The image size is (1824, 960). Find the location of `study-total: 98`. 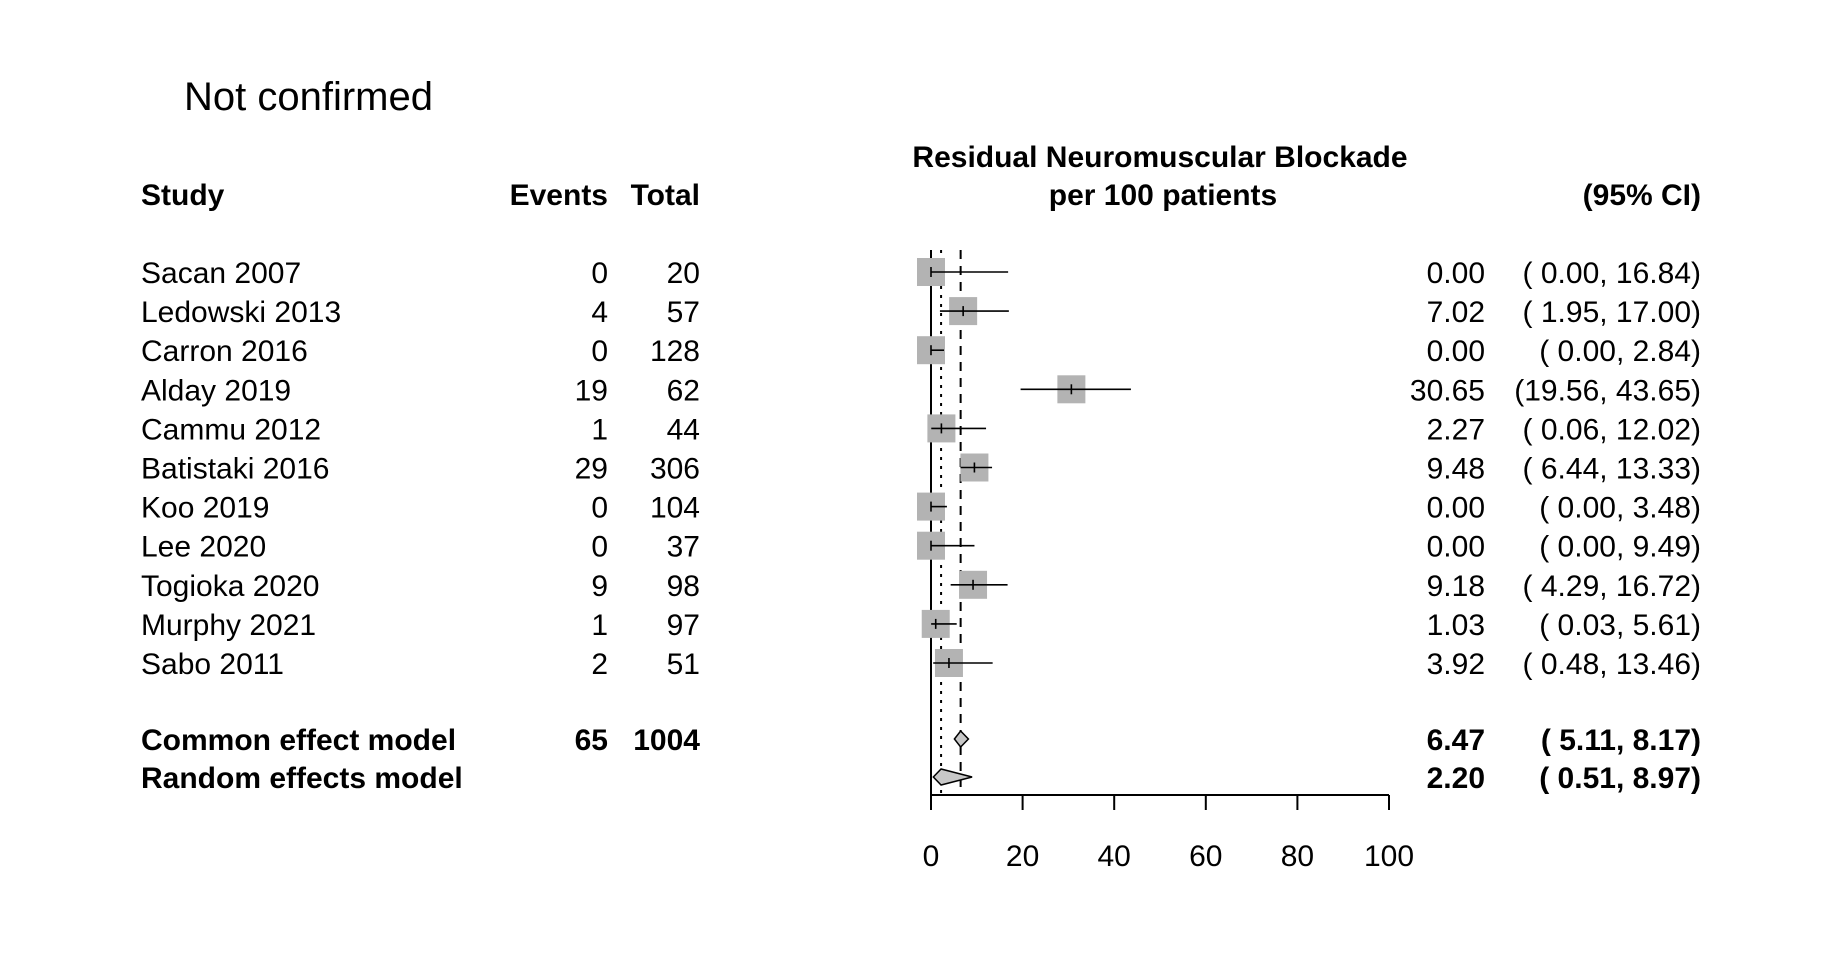

study-total: 98 is located at coordinates (683, 586).